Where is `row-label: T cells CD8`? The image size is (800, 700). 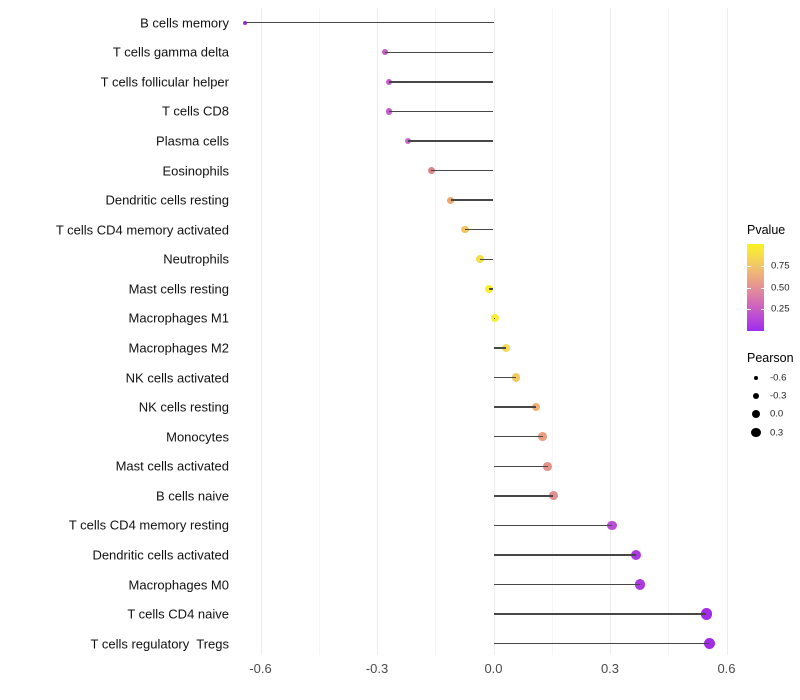
row-label: T cells CD8 is located at coordinates (195, 111).